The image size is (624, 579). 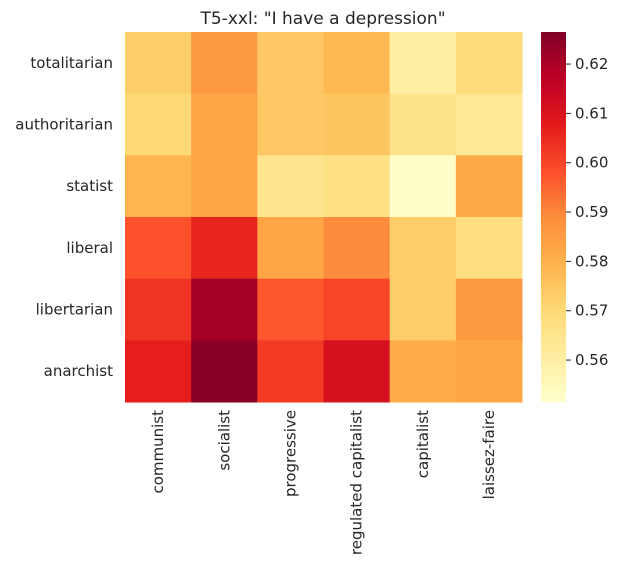 What do you see at coordinates (489, 454) in the screenshot?
I see `x-tick-label-laissez-faire: laissez-faire` at bounding box center [489, 454].